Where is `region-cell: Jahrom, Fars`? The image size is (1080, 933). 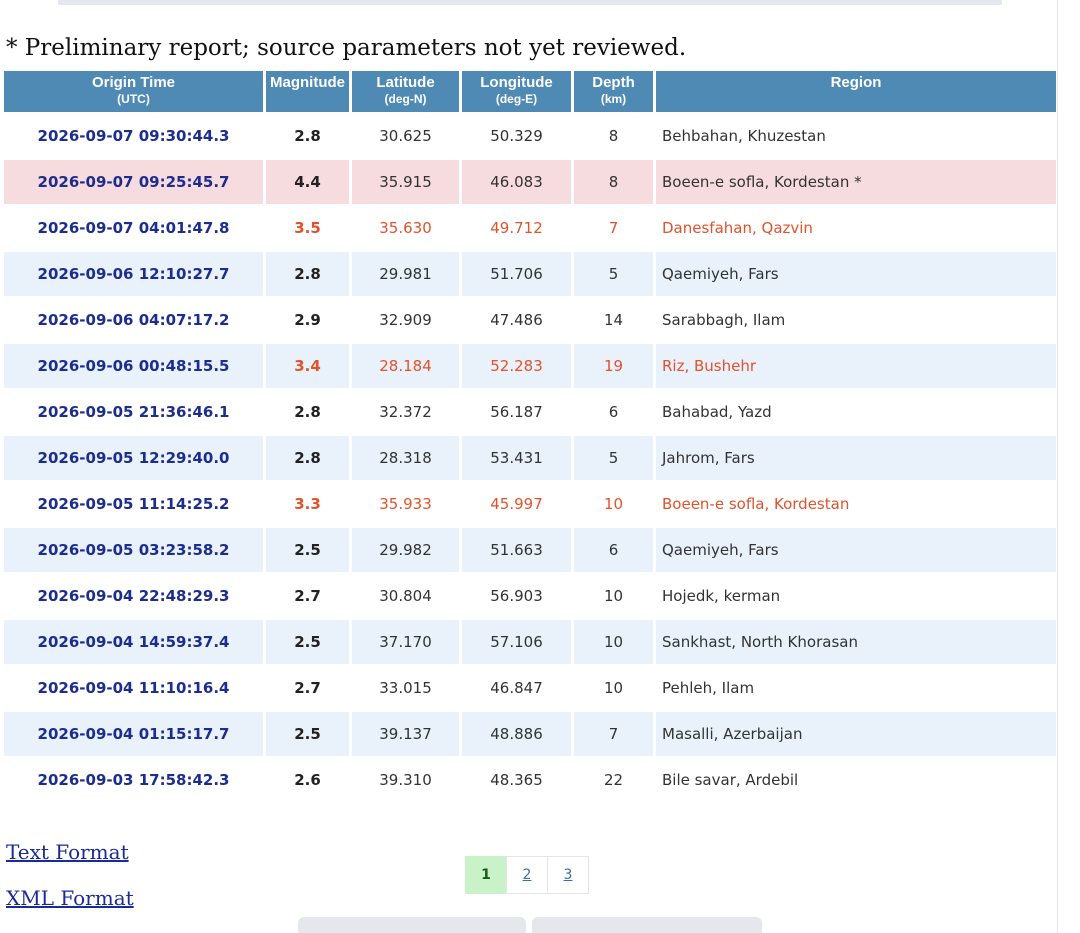 region-cell: Jahrom, Fars is located at coordinates (856, 457).